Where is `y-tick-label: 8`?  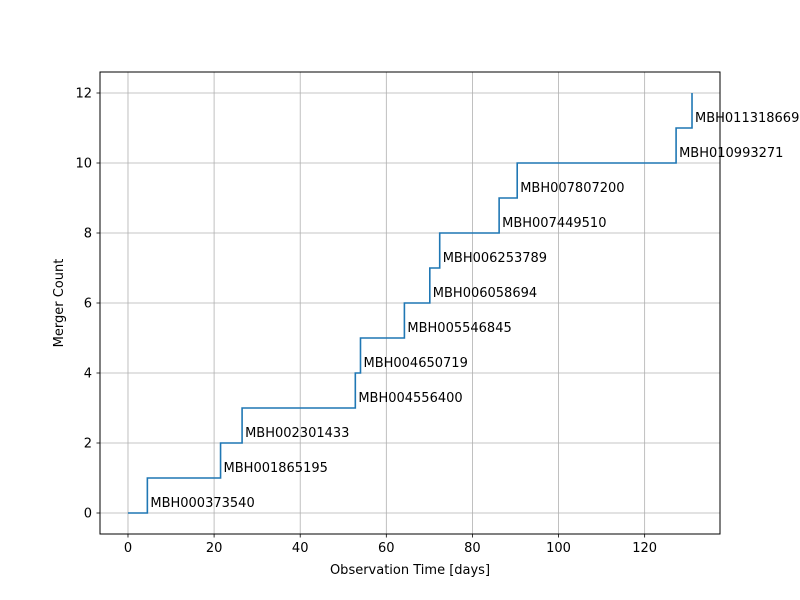
y-tick-label: 8 is located at coordinates (88, 234).